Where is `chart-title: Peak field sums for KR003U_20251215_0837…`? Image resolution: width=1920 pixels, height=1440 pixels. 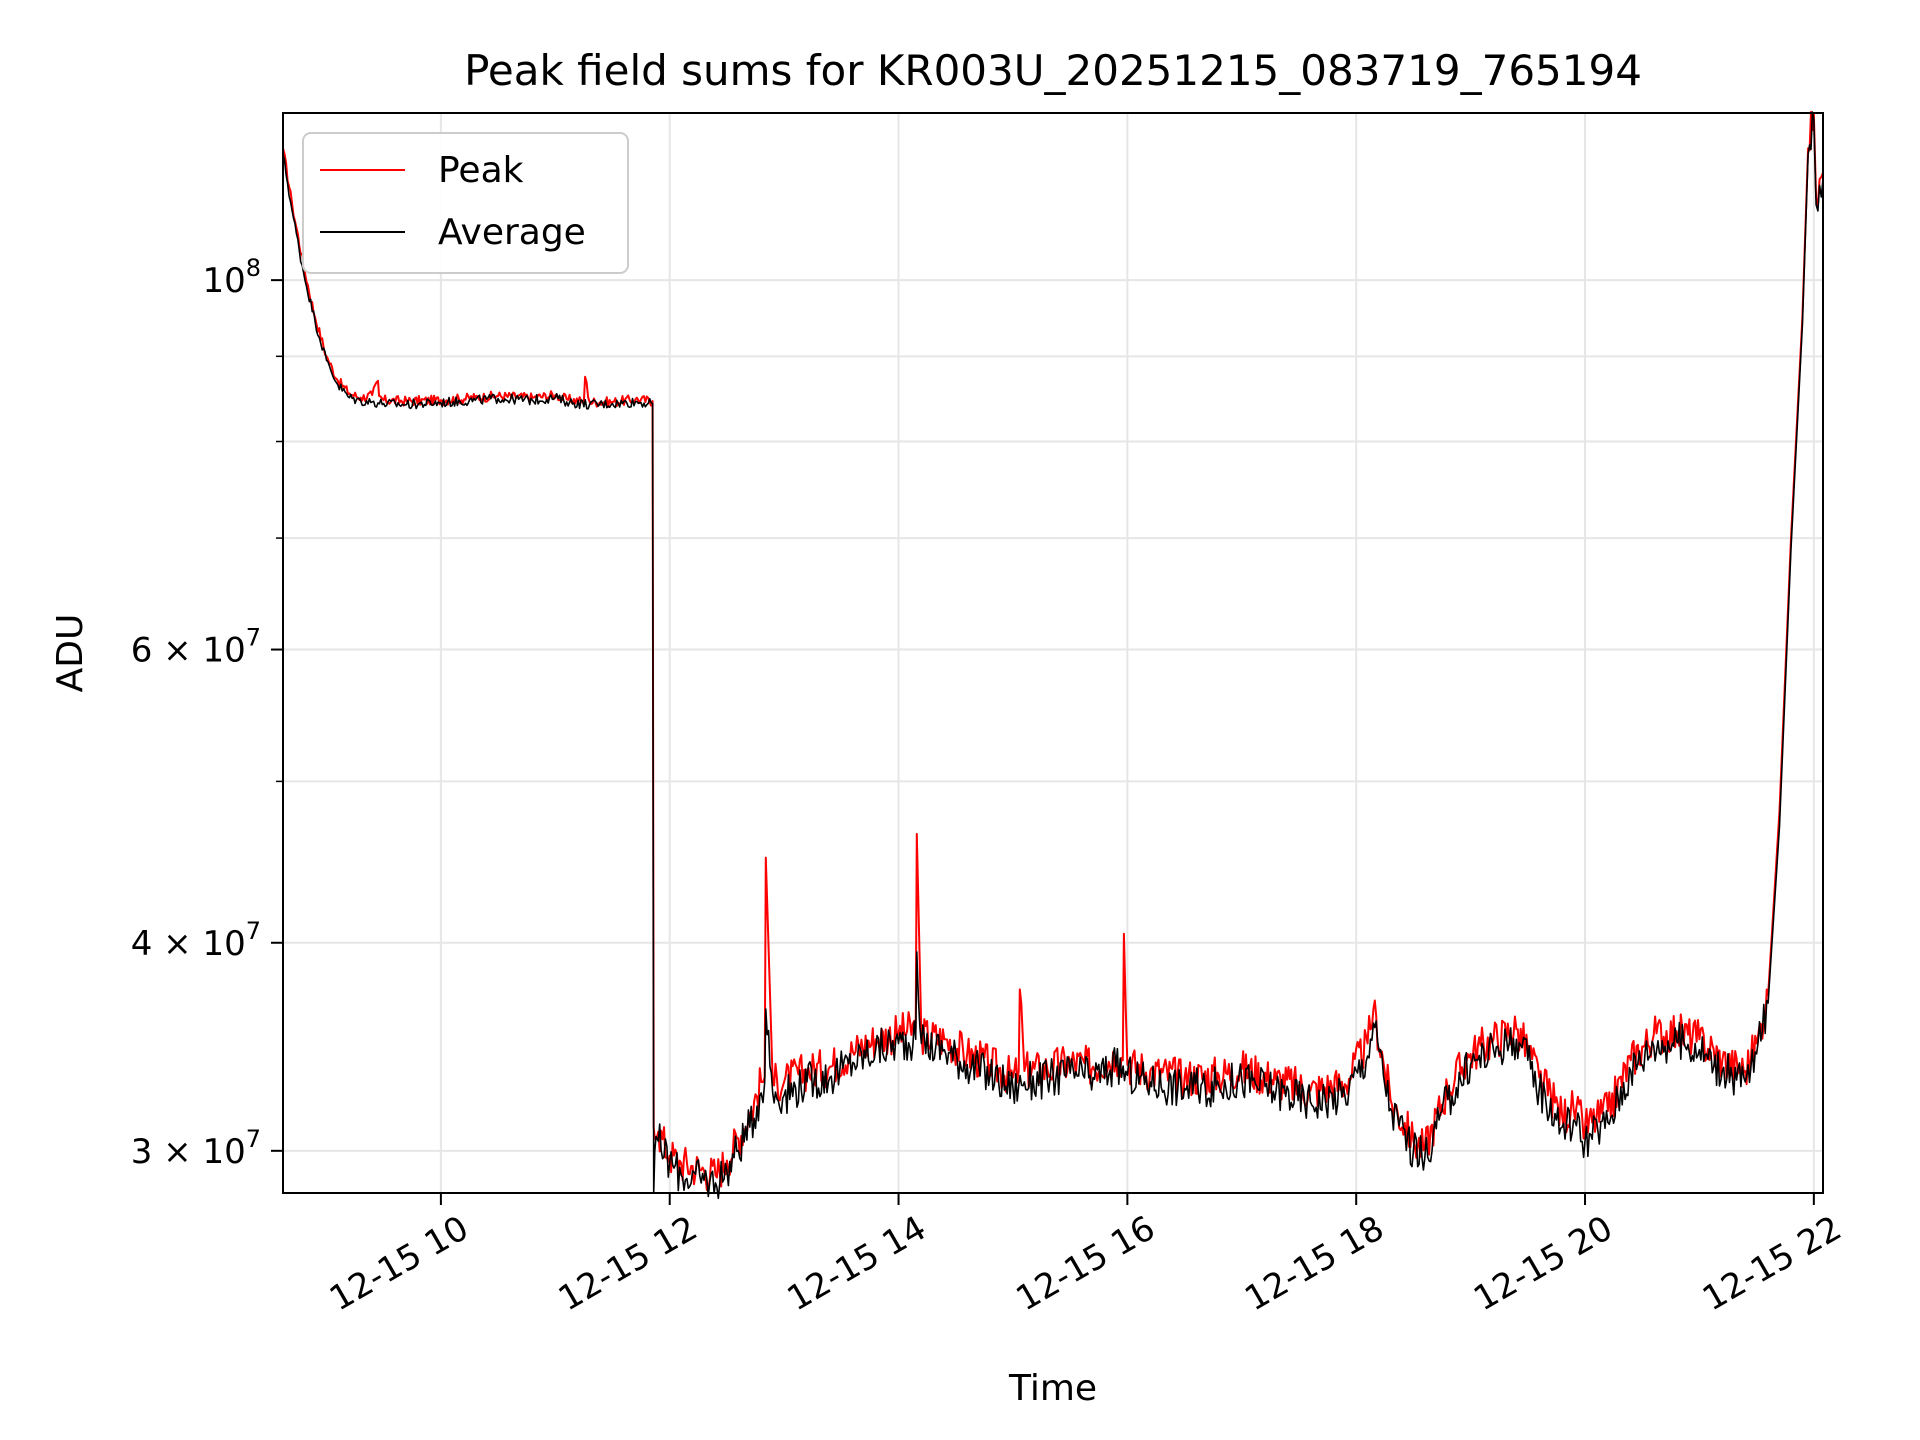 chart-title: Peak field sums for KR003U_20251215_0837… is located at coordinates (1053, 70).